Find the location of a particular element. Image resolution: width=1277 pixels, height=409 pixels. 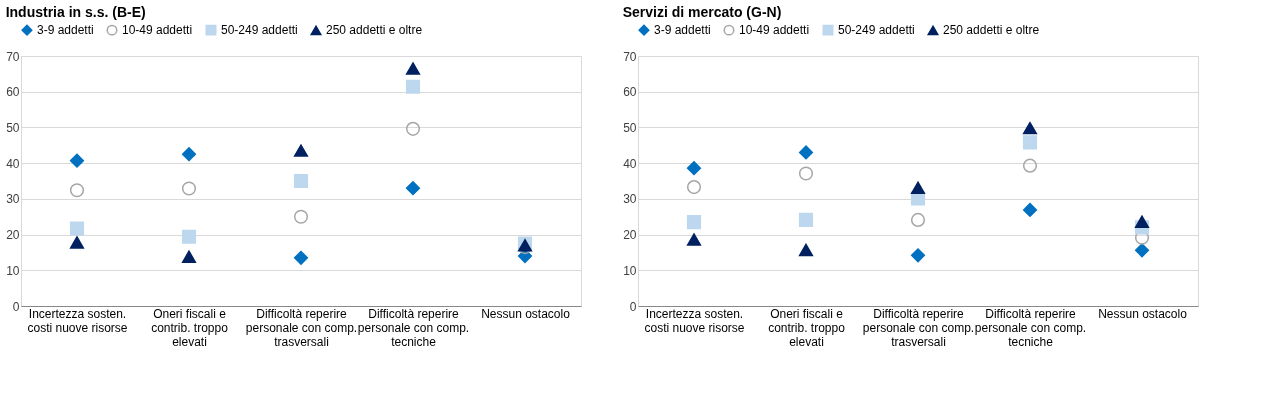

chart-title: Servizi di mercato (G-N) is located at coordinates (702, 12).